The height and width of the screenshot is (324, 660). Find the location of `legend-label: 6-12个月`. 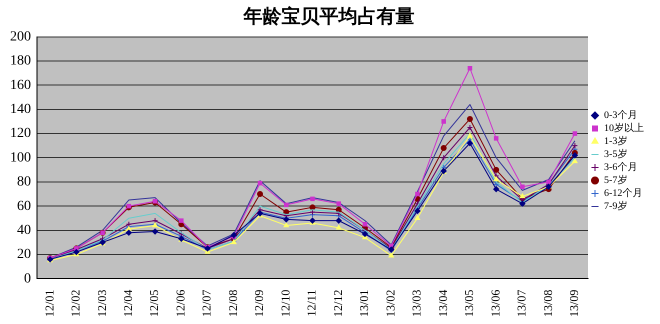

legend-label: 6-12个月 is located at coordinates (623, 193).